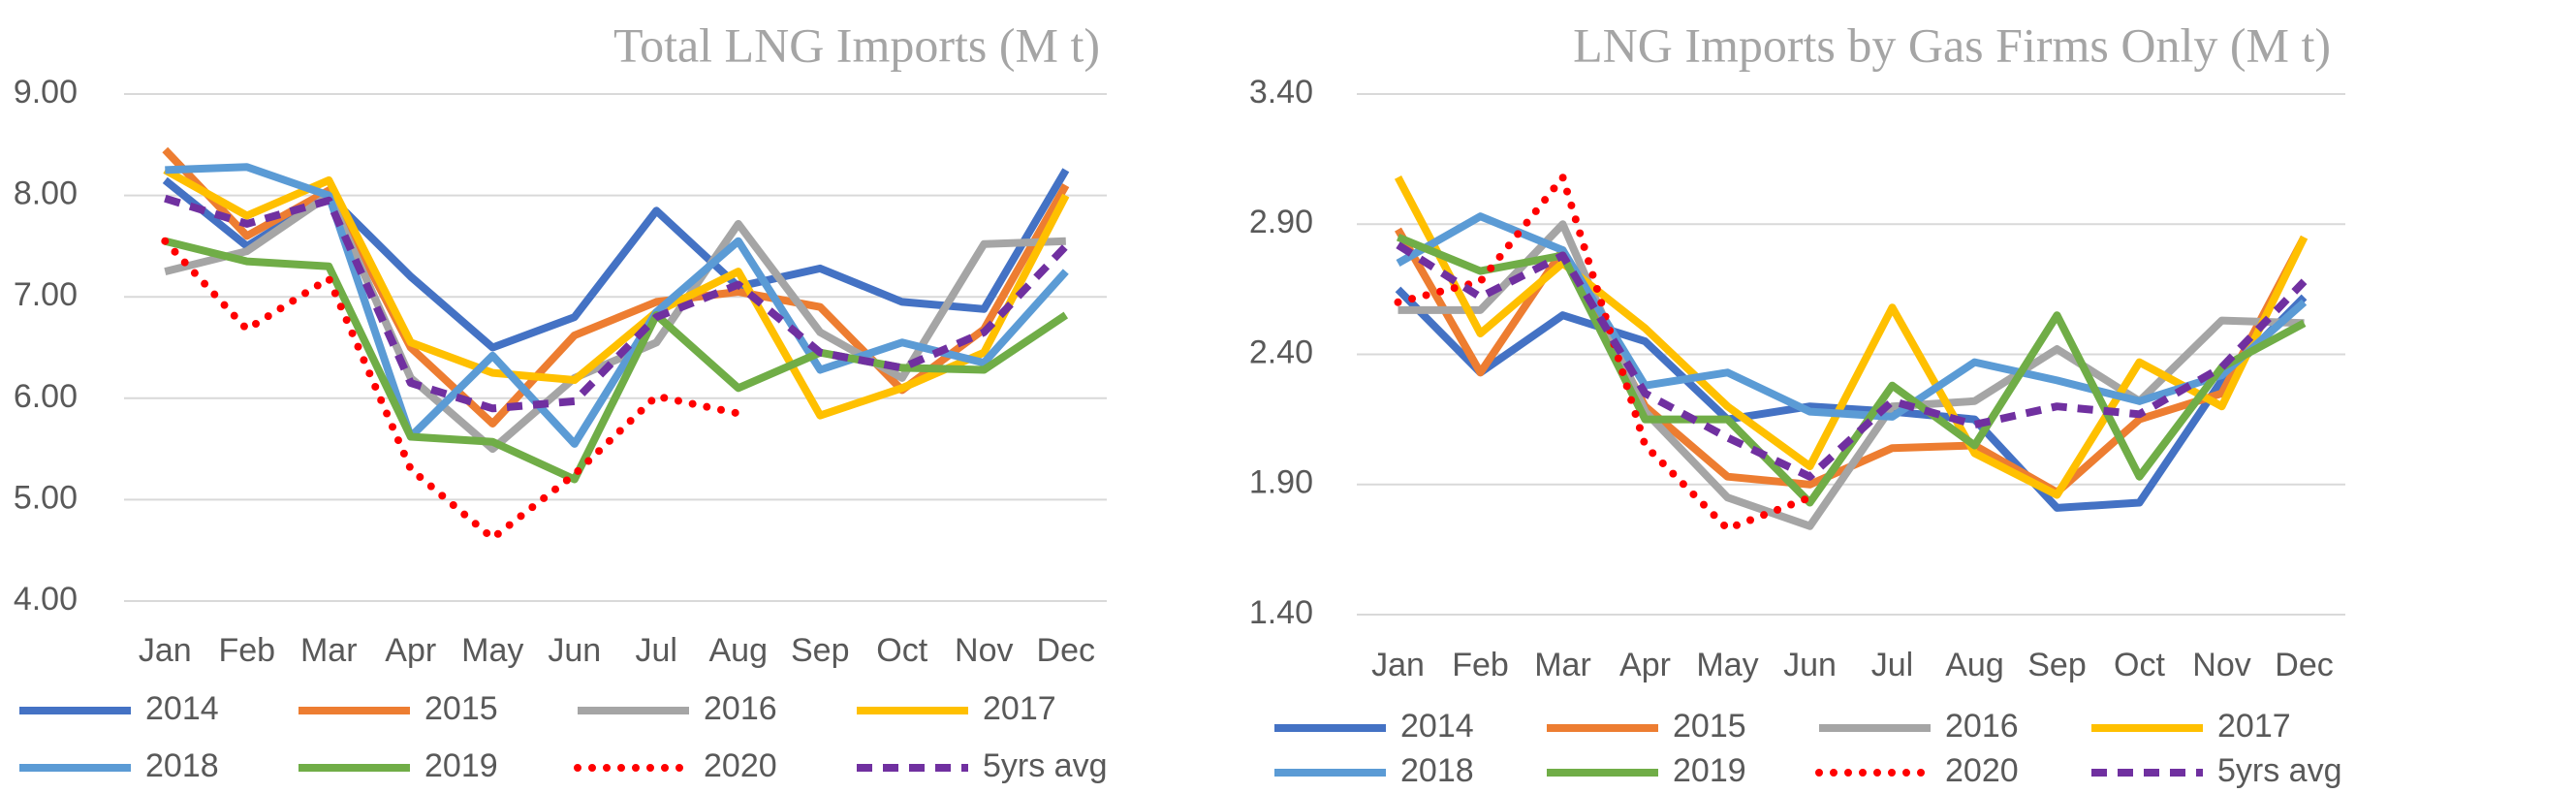 This screenshot has height=793, width=2576. Describe the element at coordinates (1281, 612) in the screenshot. I see `y-tick-label: 1.40` at that location.